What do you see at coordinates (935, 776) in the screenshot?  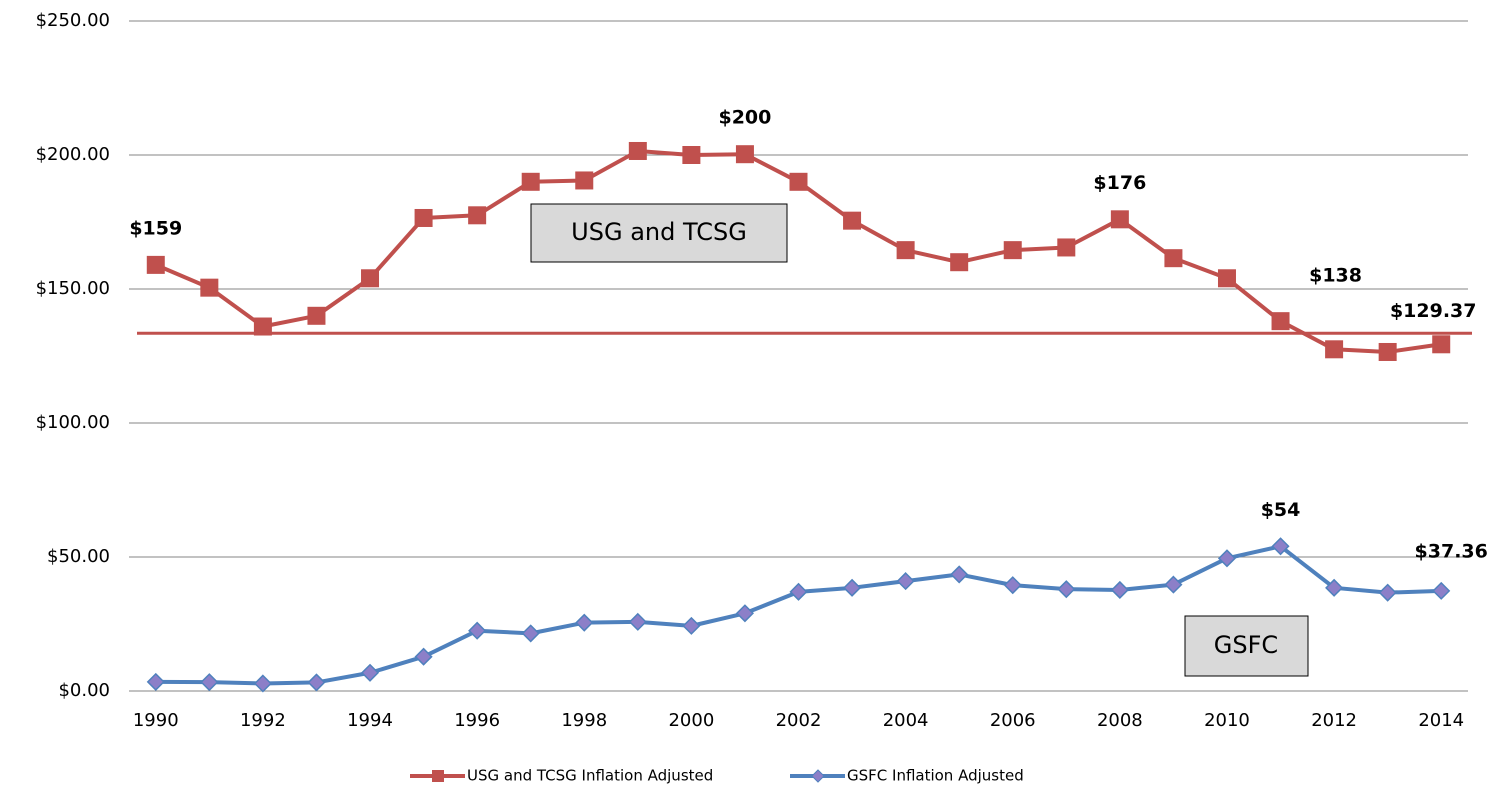 I see `legend-label: GSFC Inflation Adjusted` at bounding box center [935, 776].